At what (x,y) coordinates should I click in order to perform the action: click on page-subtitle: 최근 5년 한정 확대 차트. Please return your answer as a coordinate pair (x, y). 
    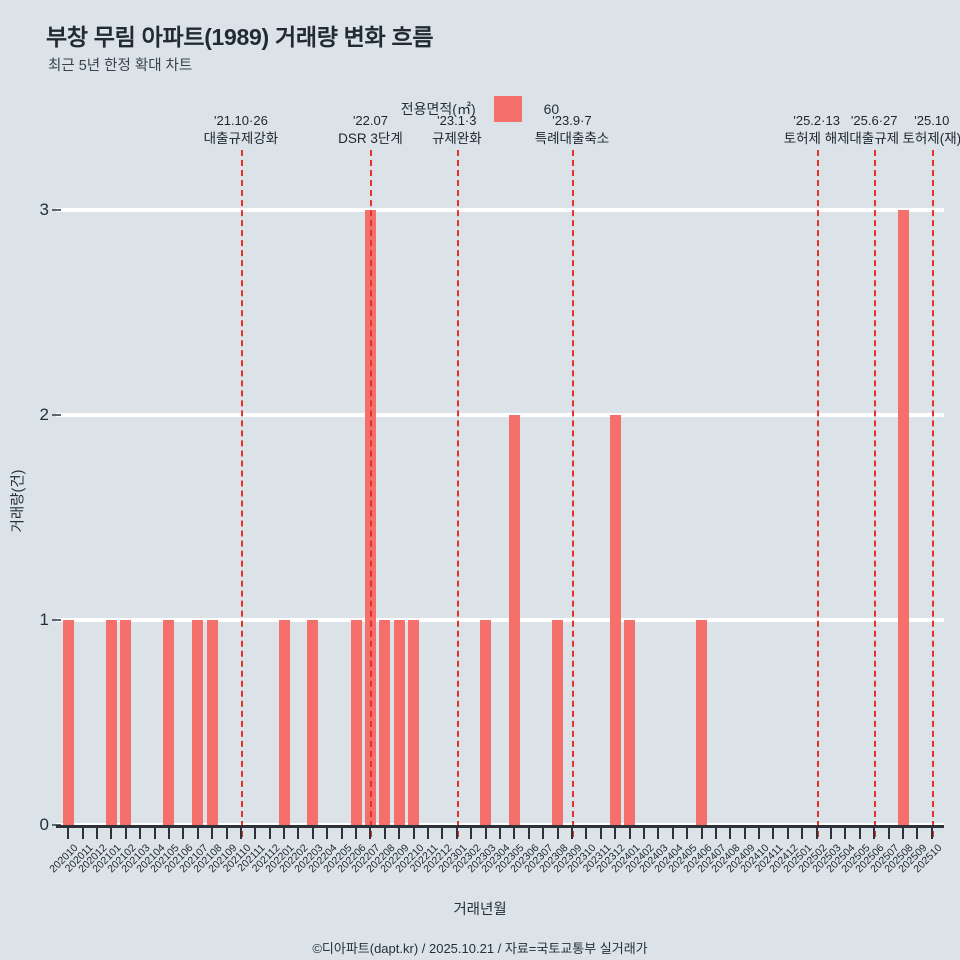
    Looking at the image, I should click on (120, 66).